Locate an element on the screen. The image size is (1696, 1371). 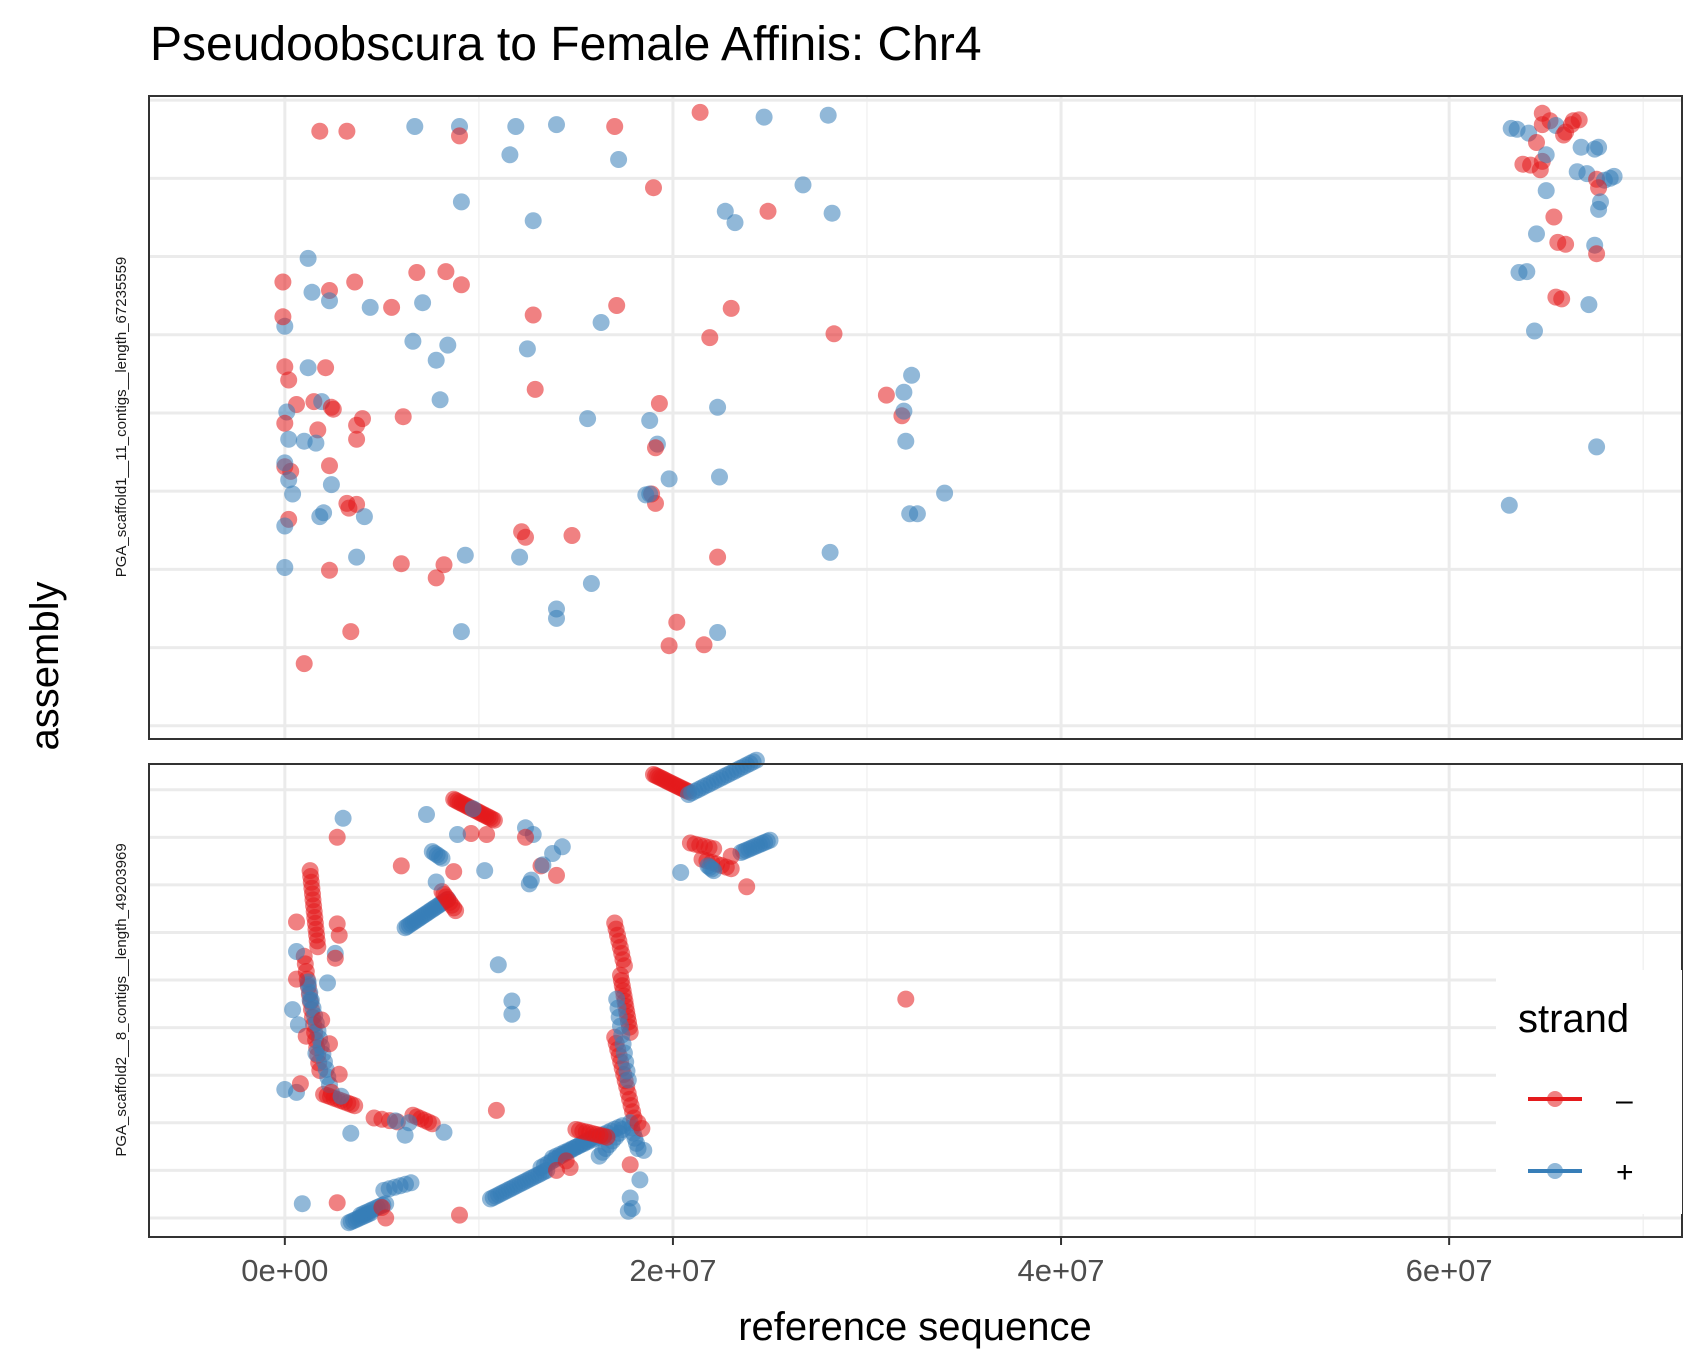
legend-label-plus: + is located at coordinates (1625, 1172).